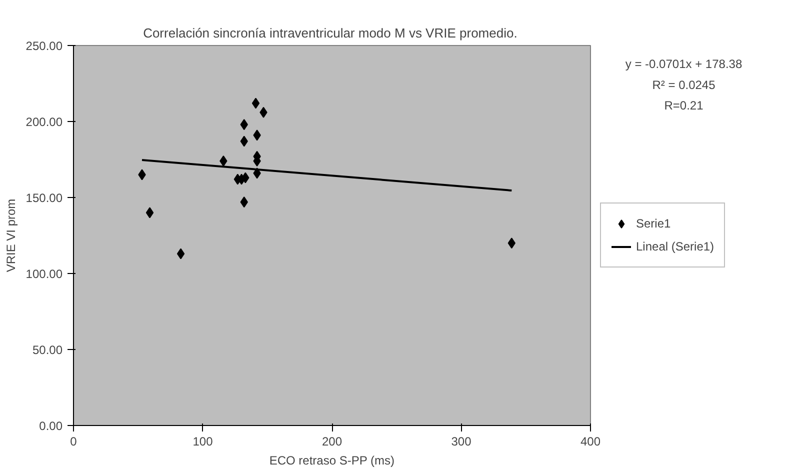  What do you see at coordinates (44, 122) in the screenshot?
I see `y-tick-label: 200.00` at bounding box center [44, 122].